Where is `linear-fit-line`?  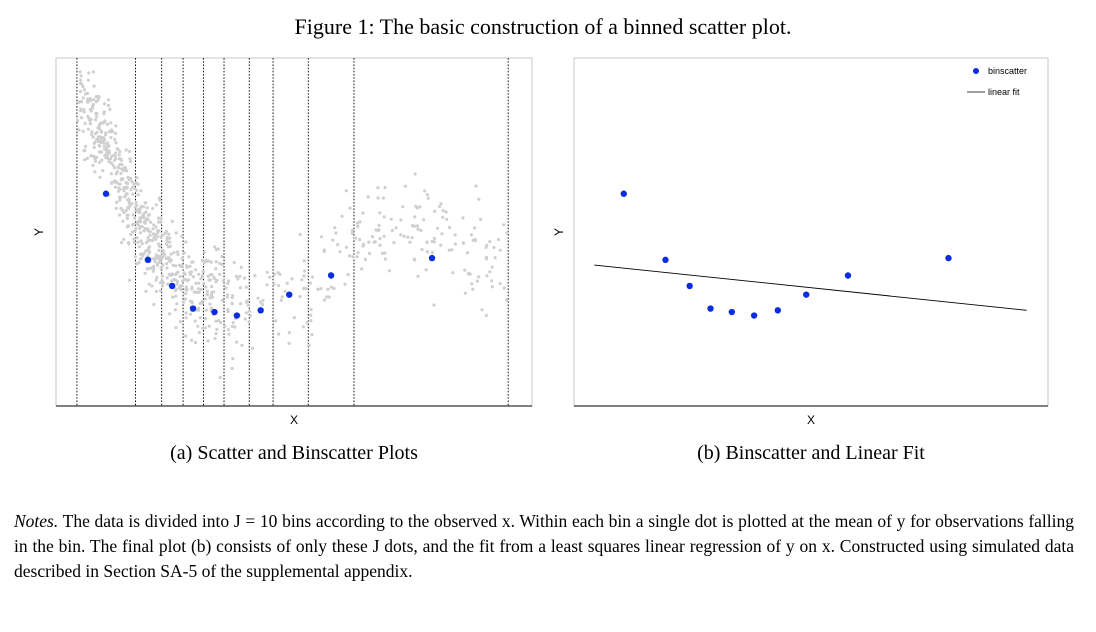 linear-fit-line is located at coordinates (810, 287).